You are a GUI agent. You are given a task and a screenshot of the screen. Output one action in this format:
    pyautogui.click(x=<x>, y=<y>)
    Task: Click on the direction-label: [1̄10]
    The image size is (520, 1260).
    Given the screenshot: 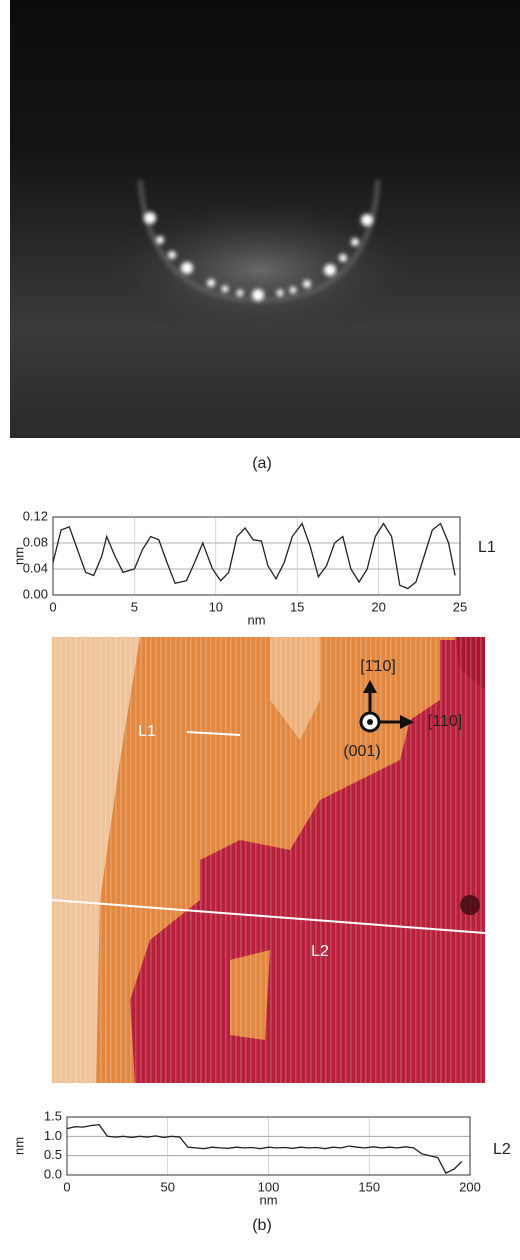 What is the action you would take?
    pyautogui.click(x=378, y=666)
    